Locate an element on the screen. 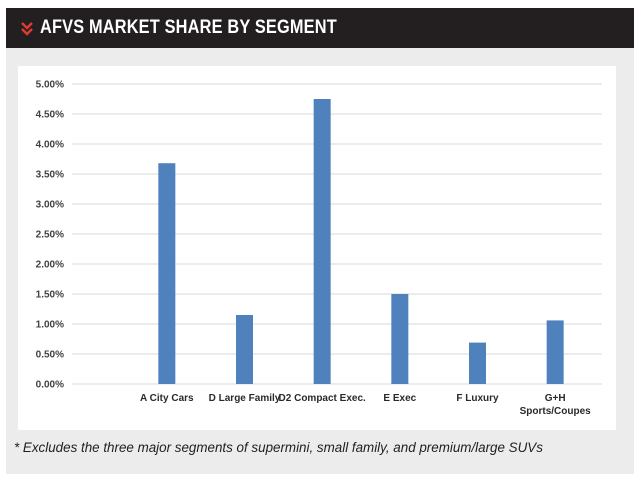 This screenshot has height=482, width=640. x-tick-label: F Luxury is located at coordinates (477, 398).